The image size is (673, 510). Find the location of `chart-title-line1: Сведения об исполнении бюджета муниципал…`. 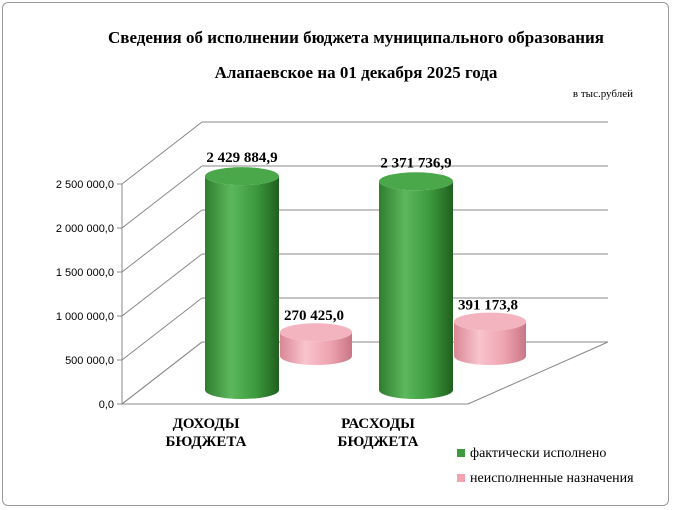

chart-title-line1: Сведения об исполнении бюджета муниципал… is located at coordinates (356, 37).